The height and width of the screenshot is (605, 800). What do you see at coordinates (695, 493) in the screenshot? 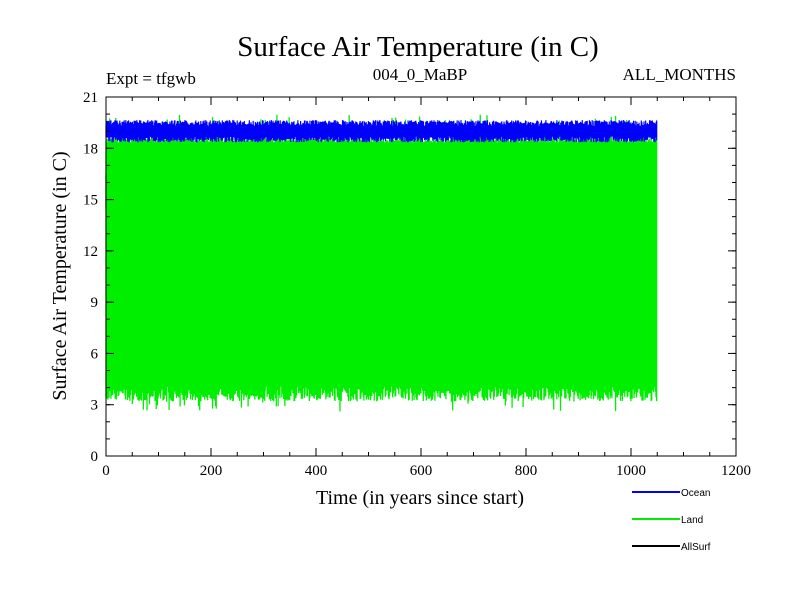
I see `legend-label: Ocean` at bounding box center [695, 493].